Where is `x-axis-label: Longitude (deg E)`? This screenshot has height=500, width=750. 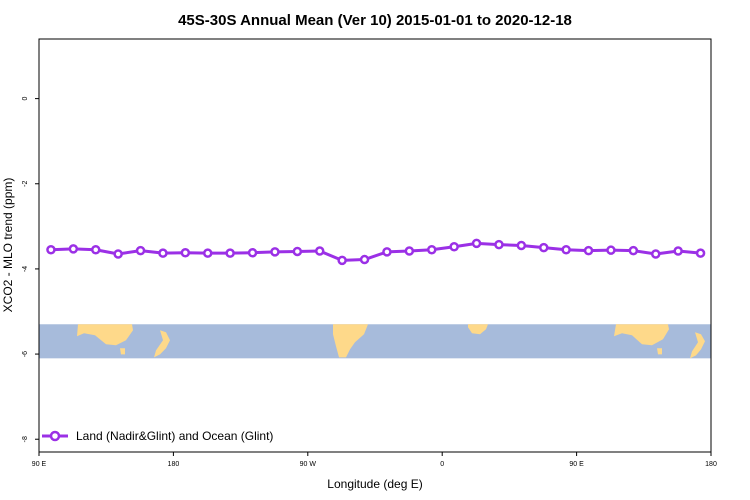 x-axis-label: Longitude (deg E) is located at coordinates (374, 484).